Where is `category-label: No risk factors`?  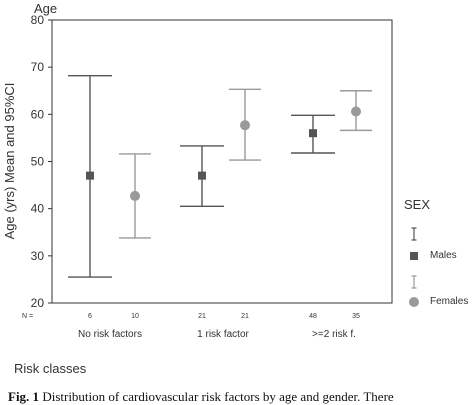 category-label: No risk factors is located at coordinates (110, 334).